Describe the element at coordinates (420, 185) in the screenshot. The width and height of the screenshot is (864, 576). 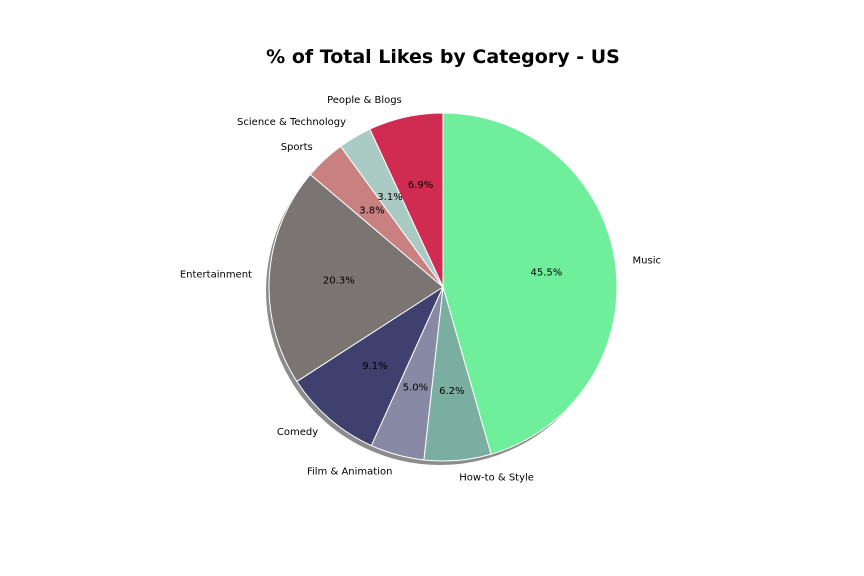
I see `percent-label-people-blogs: 6.9%` at that location.